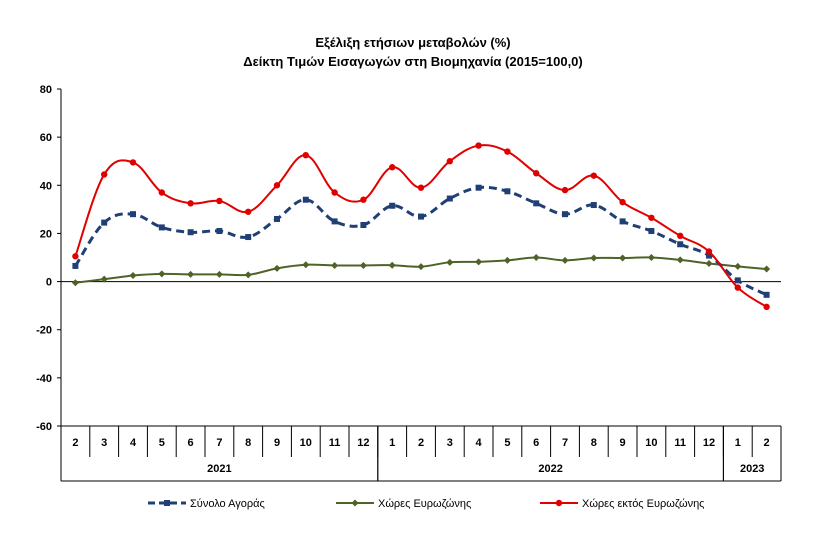 The height and width of the screenshot is (542, 826). I want to click on legend-marker-non-eurozone, so click(559, 503).